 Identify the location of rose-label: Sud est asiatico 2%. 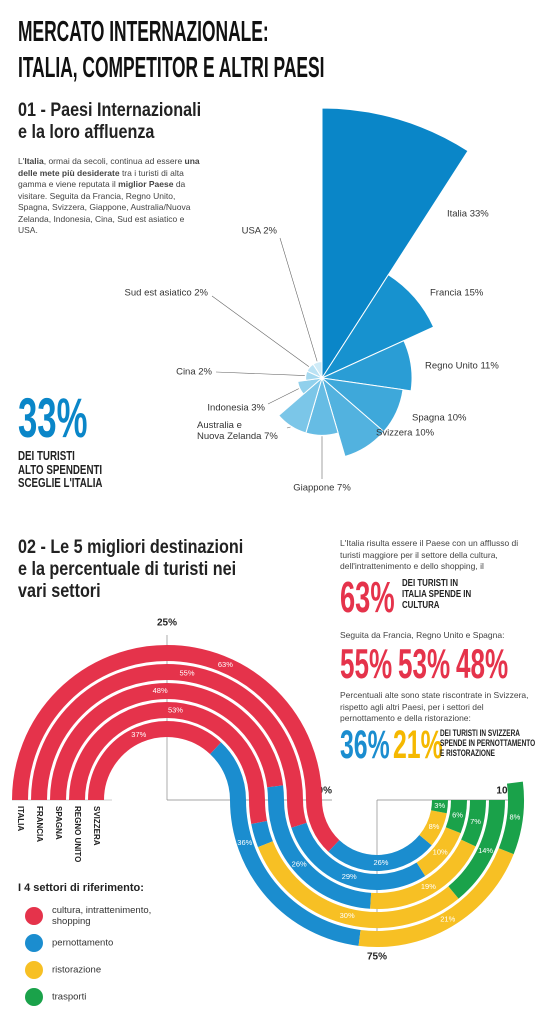
(166, 293).